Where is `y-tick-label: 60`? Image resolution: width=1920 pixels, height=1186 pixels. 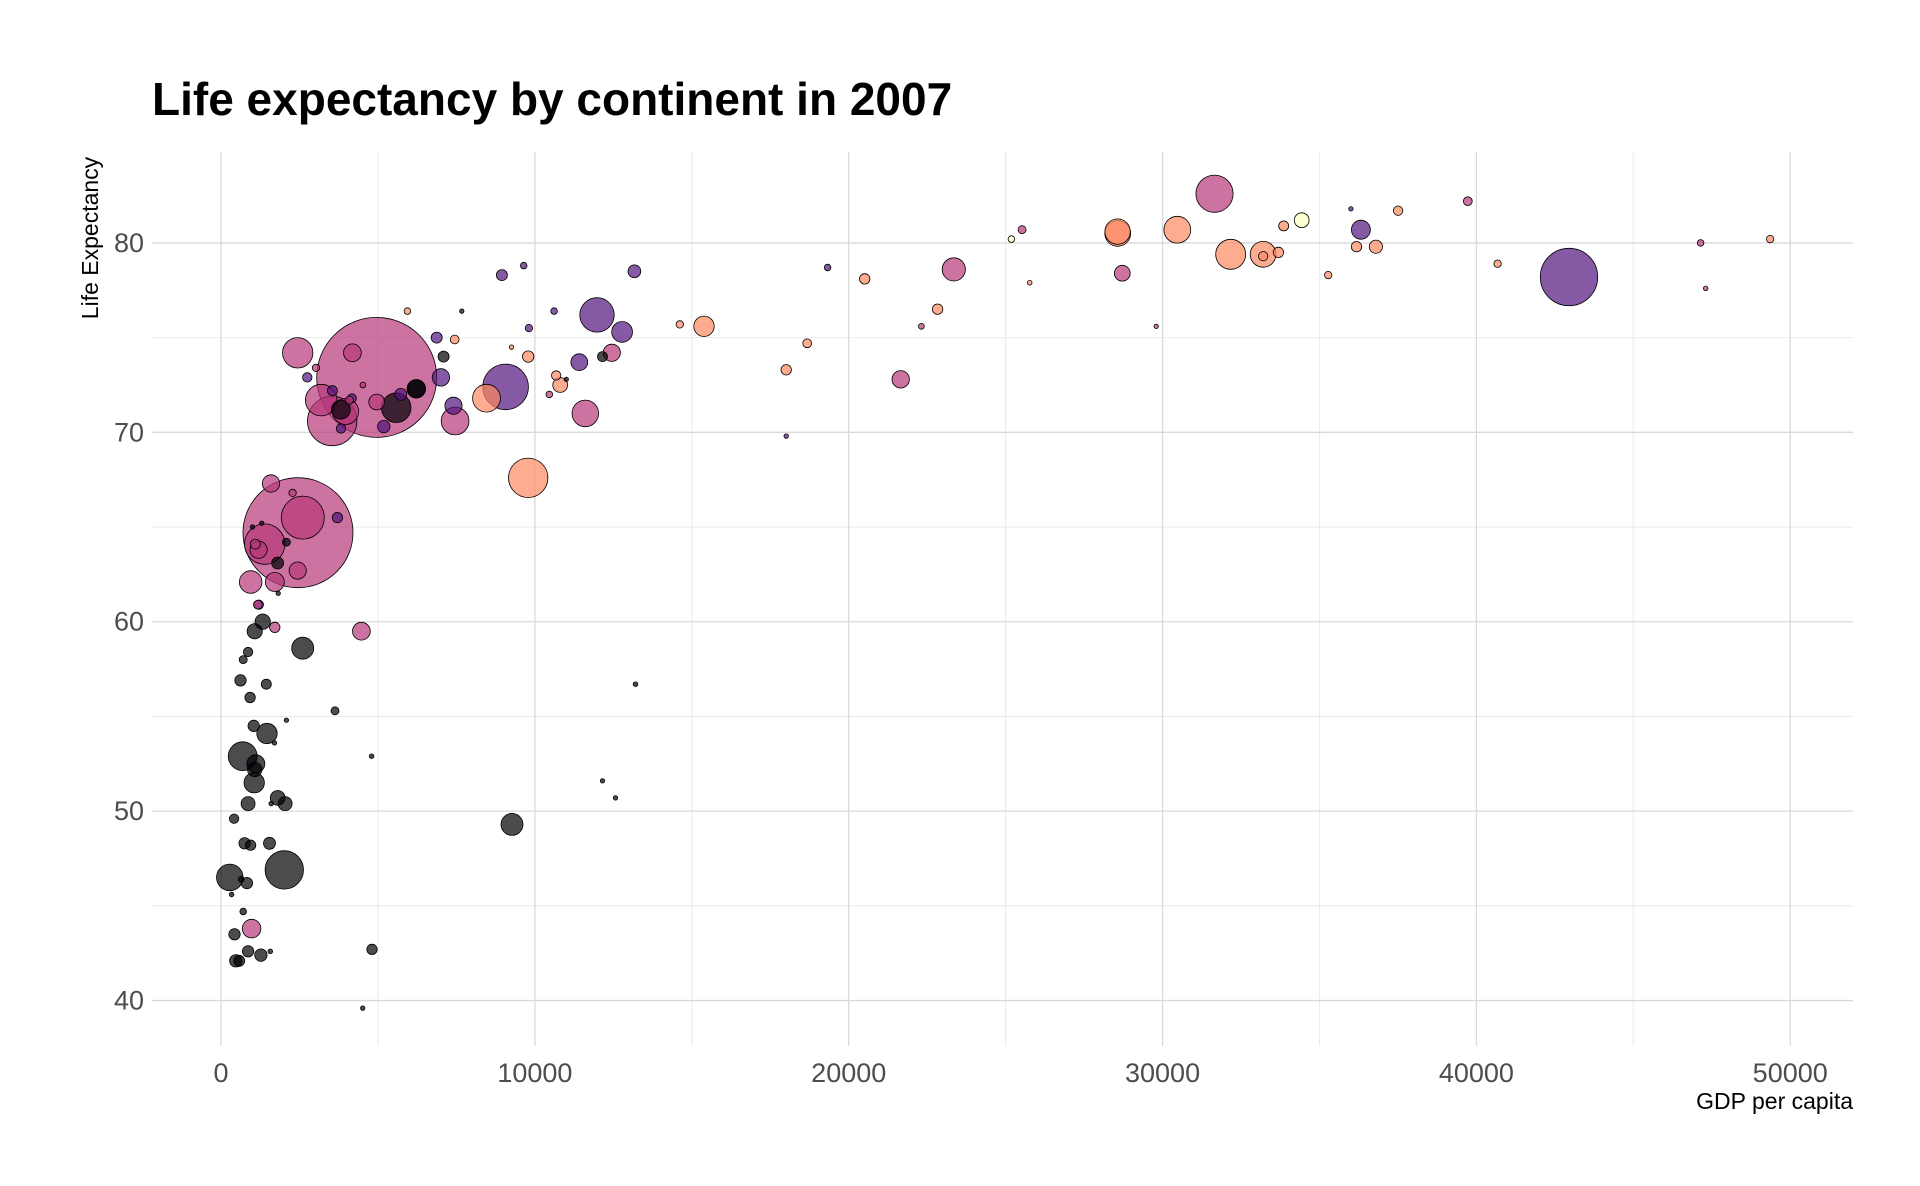
y-tick-label: 60 is located at coordinates (129, 622).